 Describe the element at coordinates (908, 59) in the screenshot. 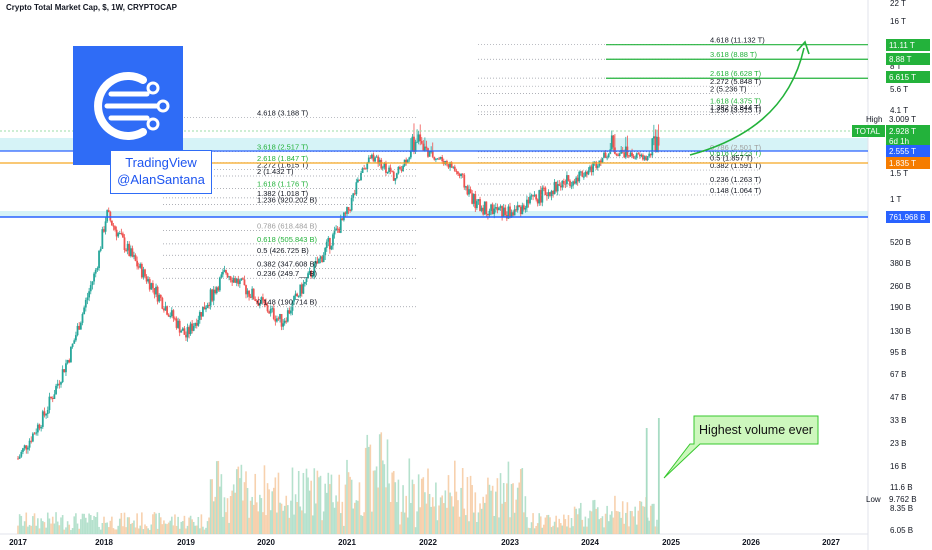

I see `price-tag` at that location.